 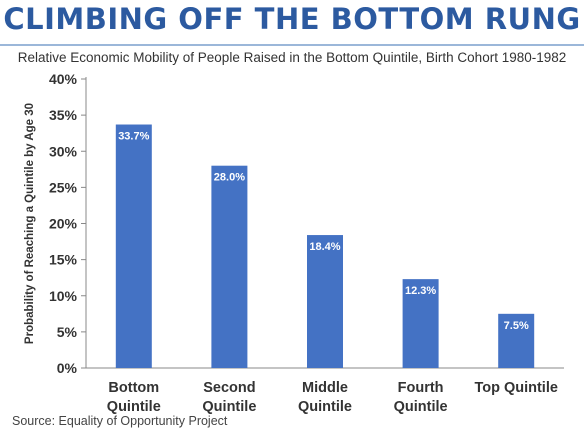 What do you see at coordinates (63, 260) in the screenshot?
I see `y-tick-label: 15%` at bounding box center [63, 260].